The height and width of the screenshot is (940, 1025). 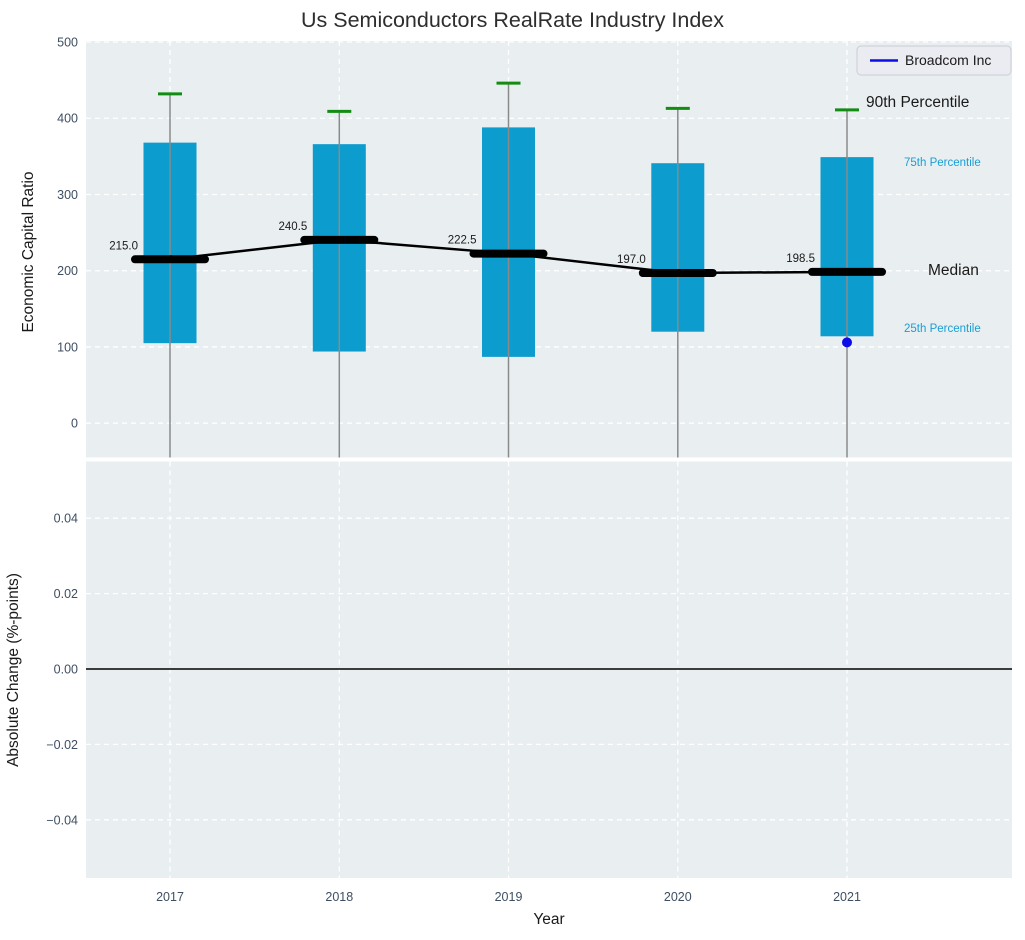 What do you see at coordinates (548, 919) in the screenshot?
I see `x-axis-label-year: Year` at bounding box center [548, 919].